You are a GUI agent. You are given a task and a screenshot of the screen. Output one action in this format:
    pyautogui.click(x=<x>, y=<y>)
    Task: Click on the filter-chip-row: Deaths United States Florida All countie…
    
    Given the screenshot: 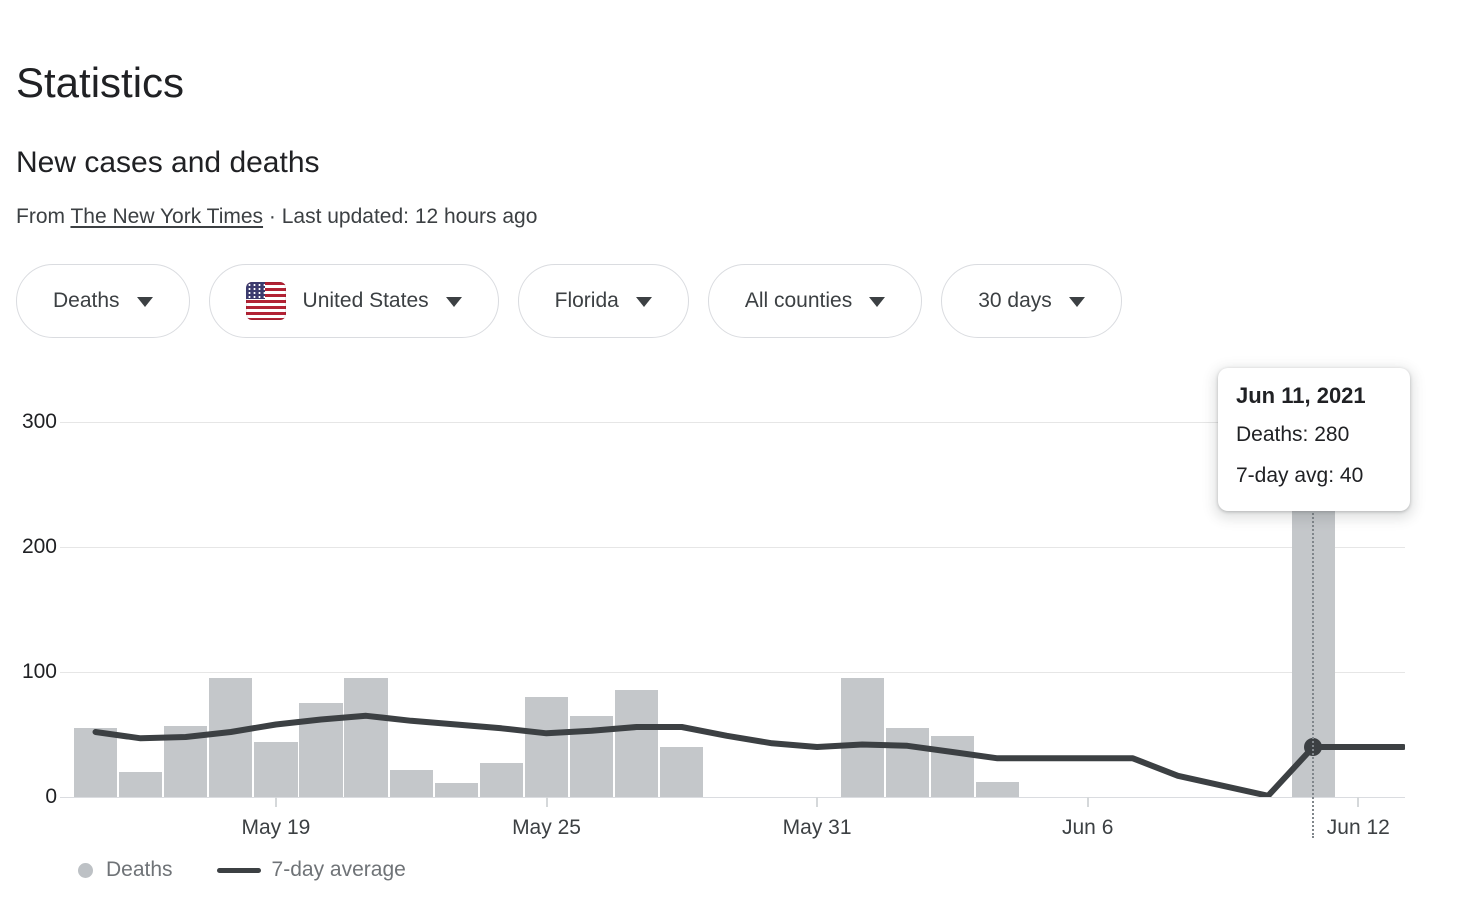 What is the action you would take?
    pyautogui.click(x=569, y=301)
    